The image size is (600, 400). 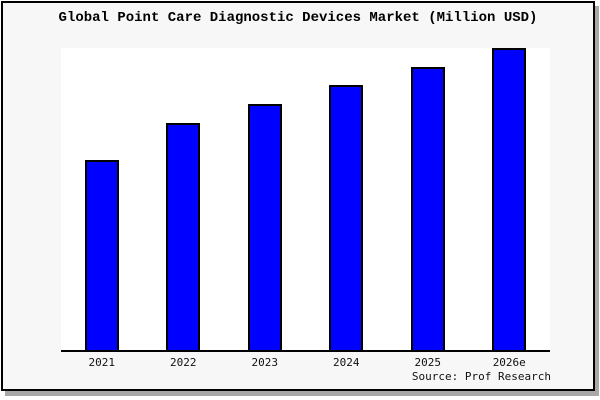 I want to click on bar-2025, so click(x=427, y=208).